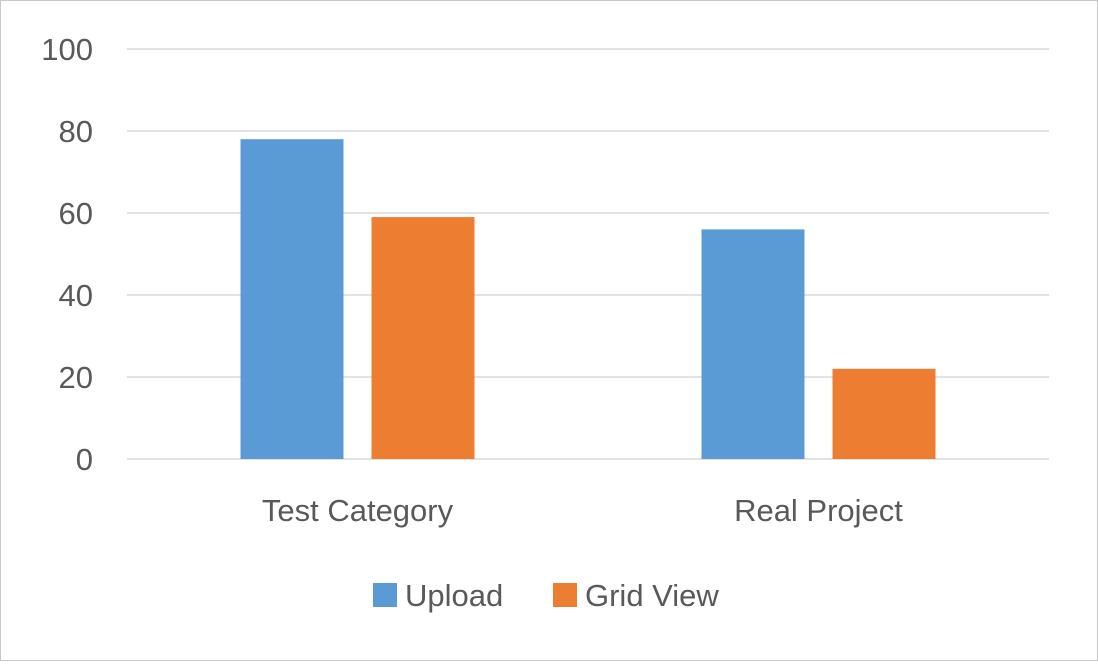  I want to click on legend-label: Upload, so click(454, 595).